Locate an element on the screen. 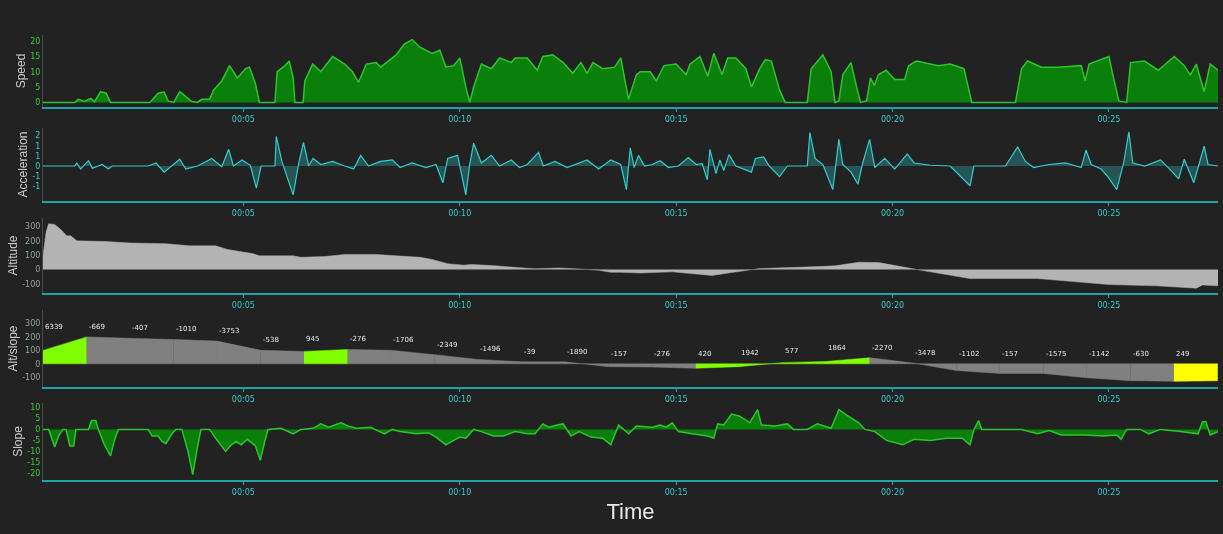 This screenshot has width=1223, height=534. y-axis-title: Speed is located at coordinates (20, 71).